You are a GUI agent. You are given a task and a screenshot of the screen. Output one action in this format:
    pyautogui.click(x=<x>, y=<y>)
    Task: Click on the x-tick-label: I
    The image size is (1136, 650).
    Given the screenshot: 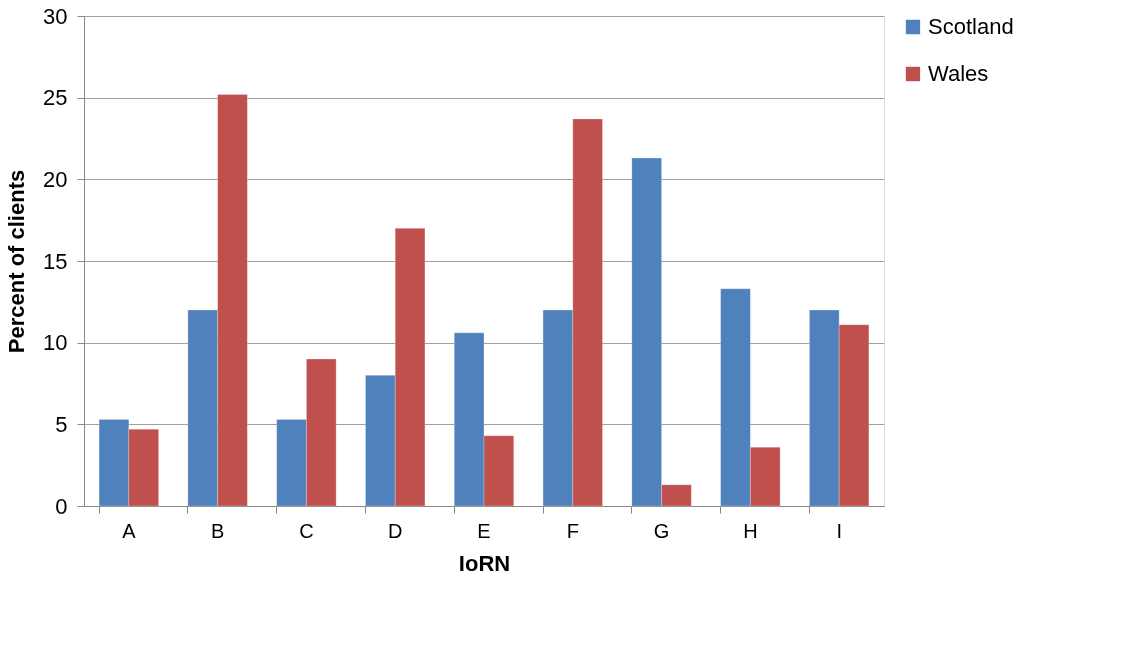 What is the action you would take?
    pyautogui.click(x=839, y=530)
    